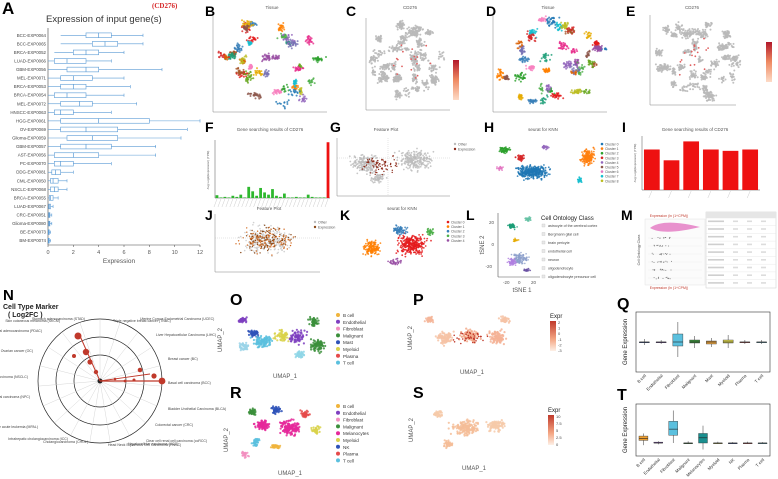 Image resolution: width=778 pixels, height=479 pixels. I want to click on panel-f-xtick, so click(326, 203).